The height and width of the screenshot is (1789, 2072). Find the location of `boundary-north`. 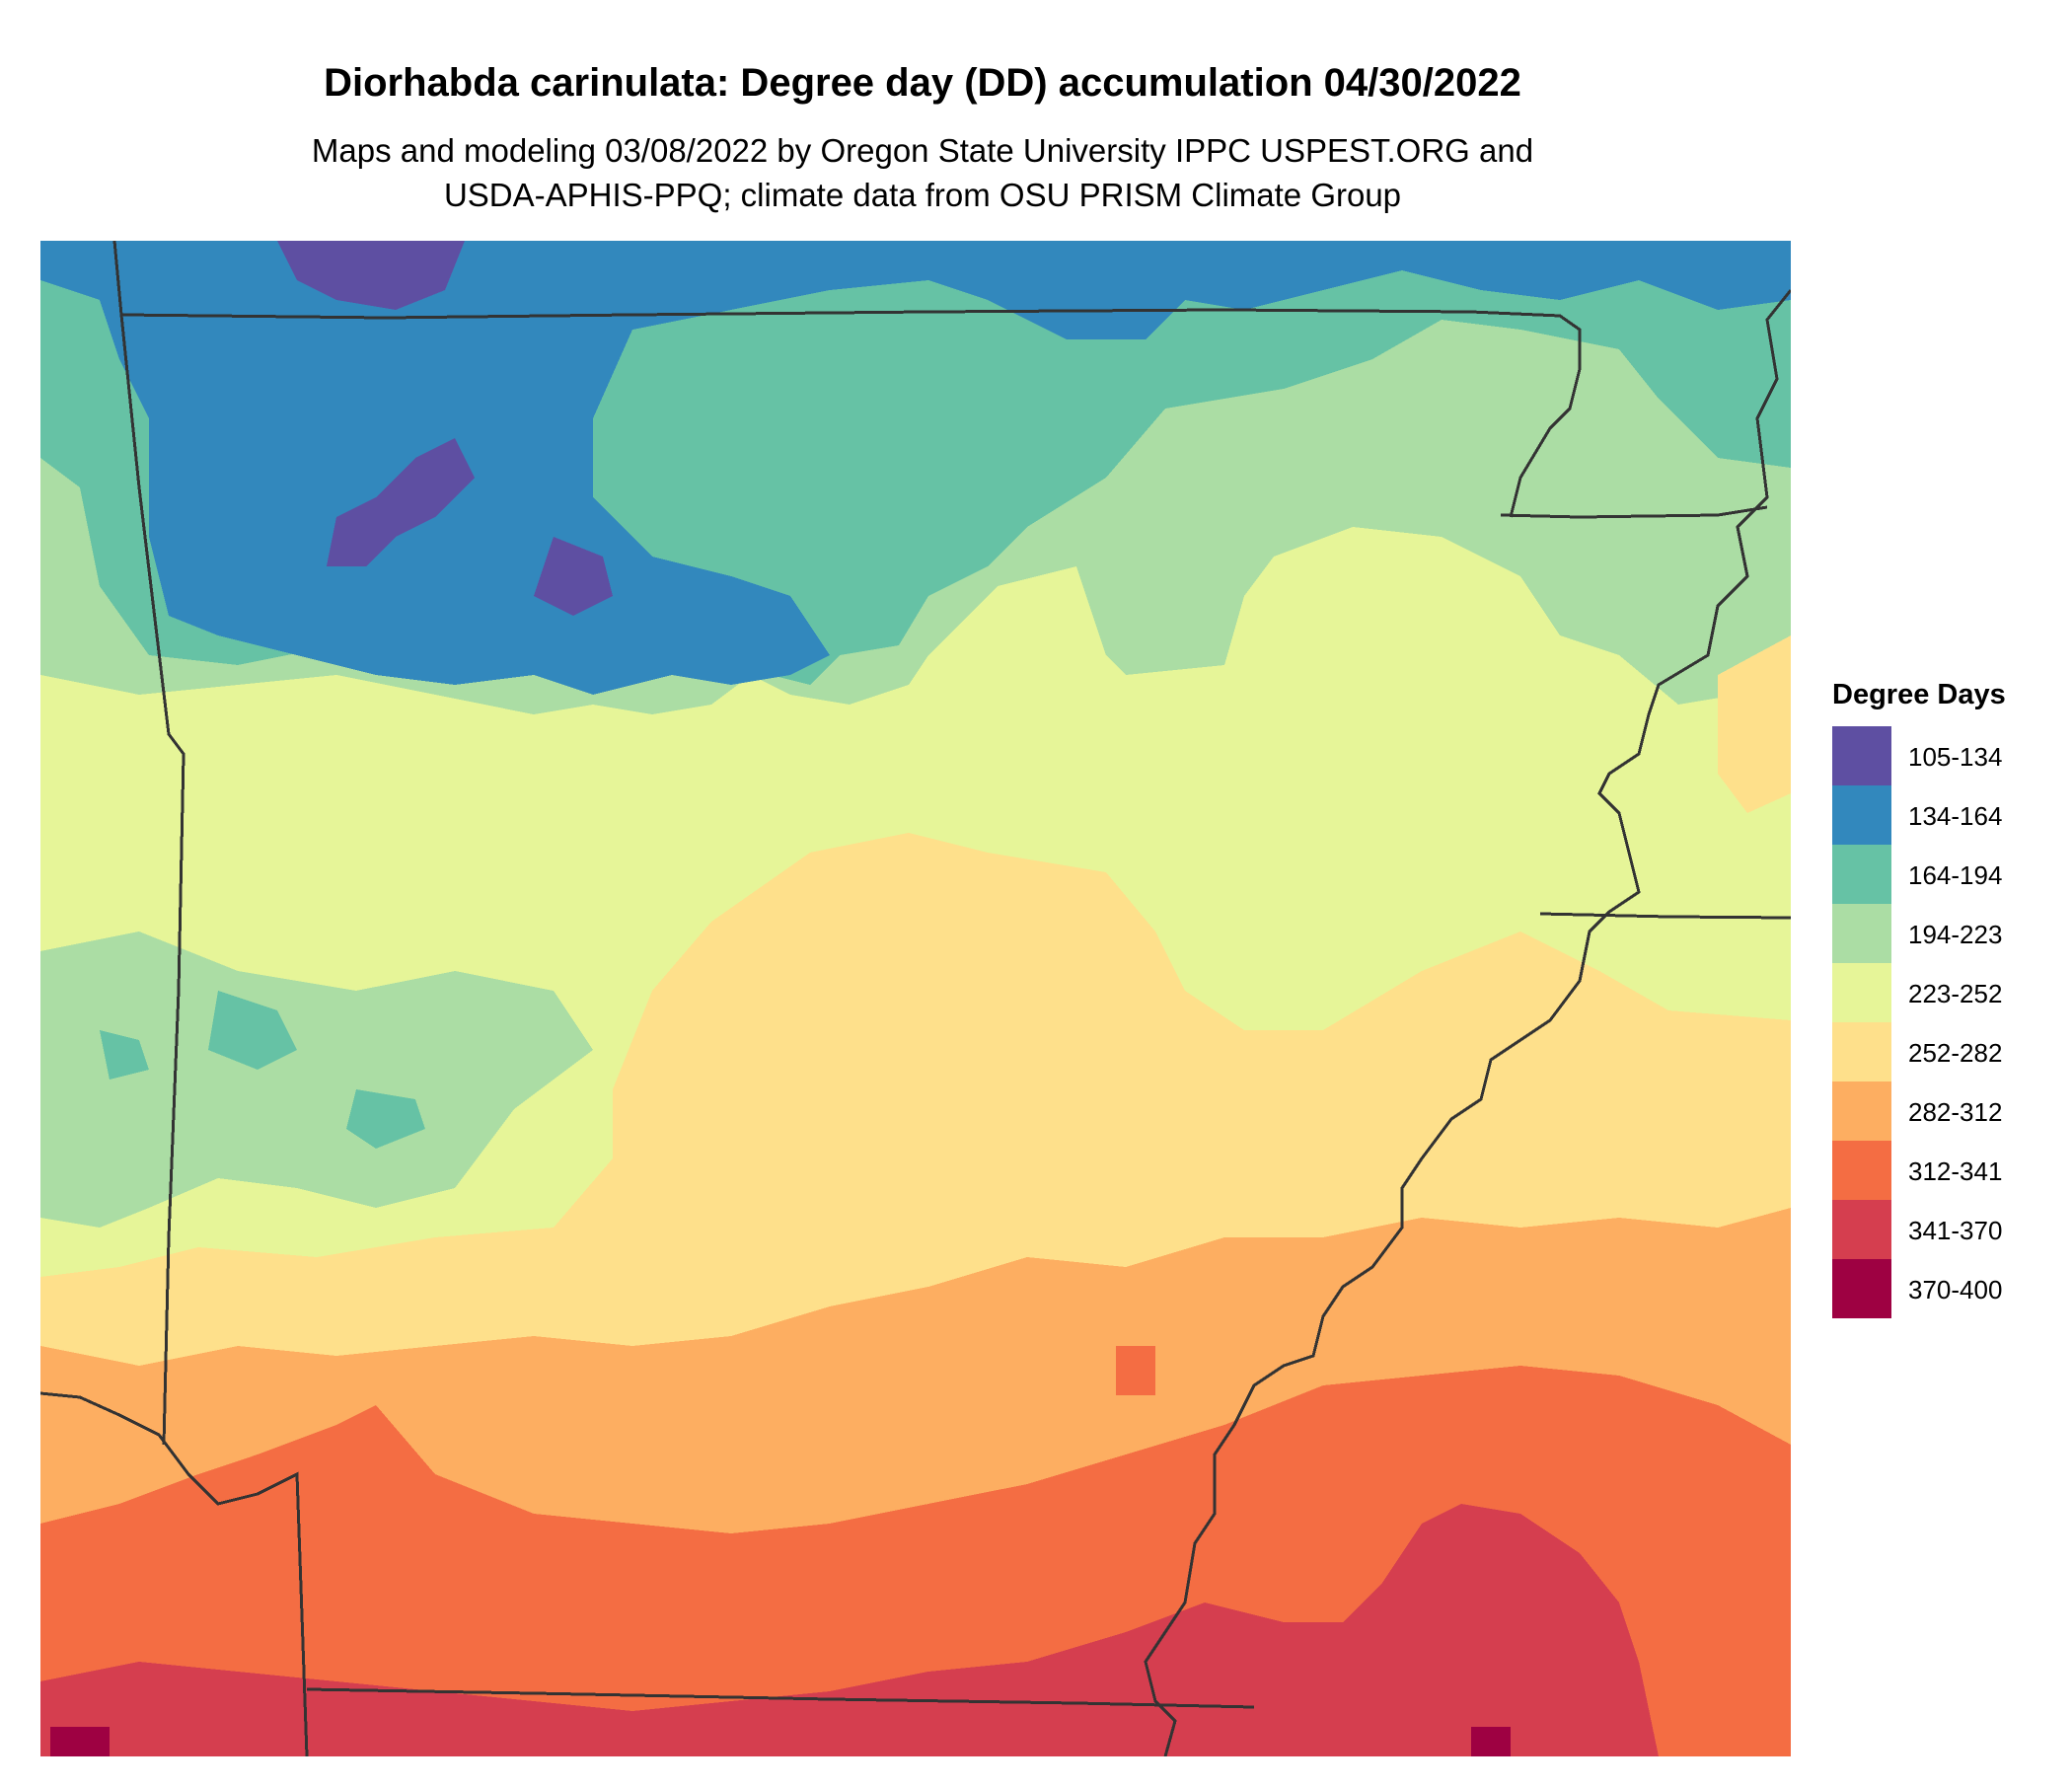

boundary-north is located at coordinates (851, 413).